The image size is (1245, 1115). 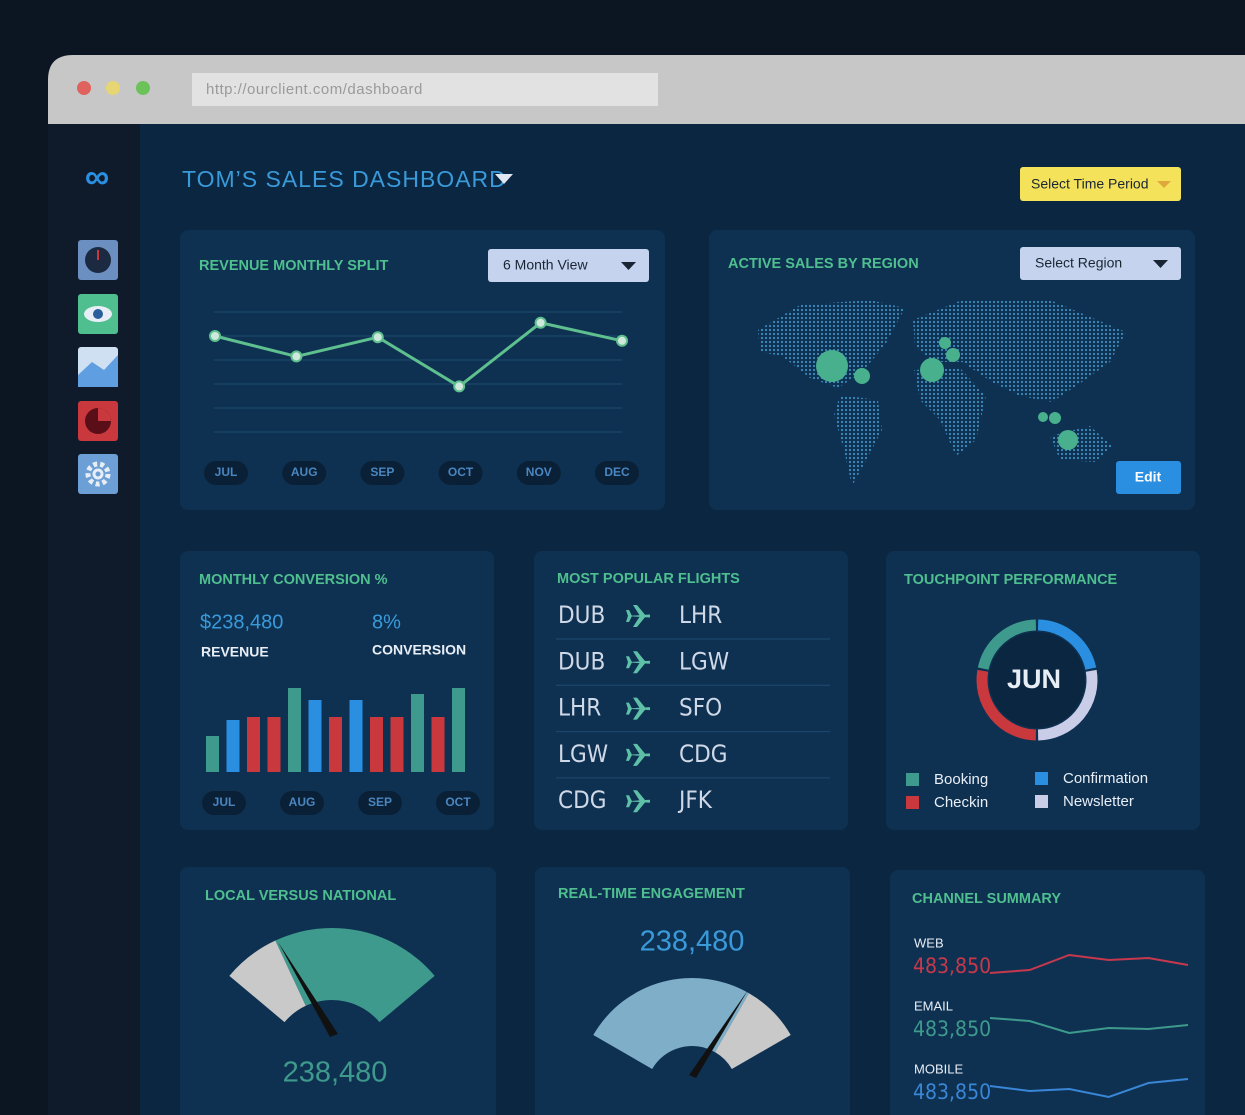 I want to click on conversion-label: CONVERSION, so click(x=419, y=650).